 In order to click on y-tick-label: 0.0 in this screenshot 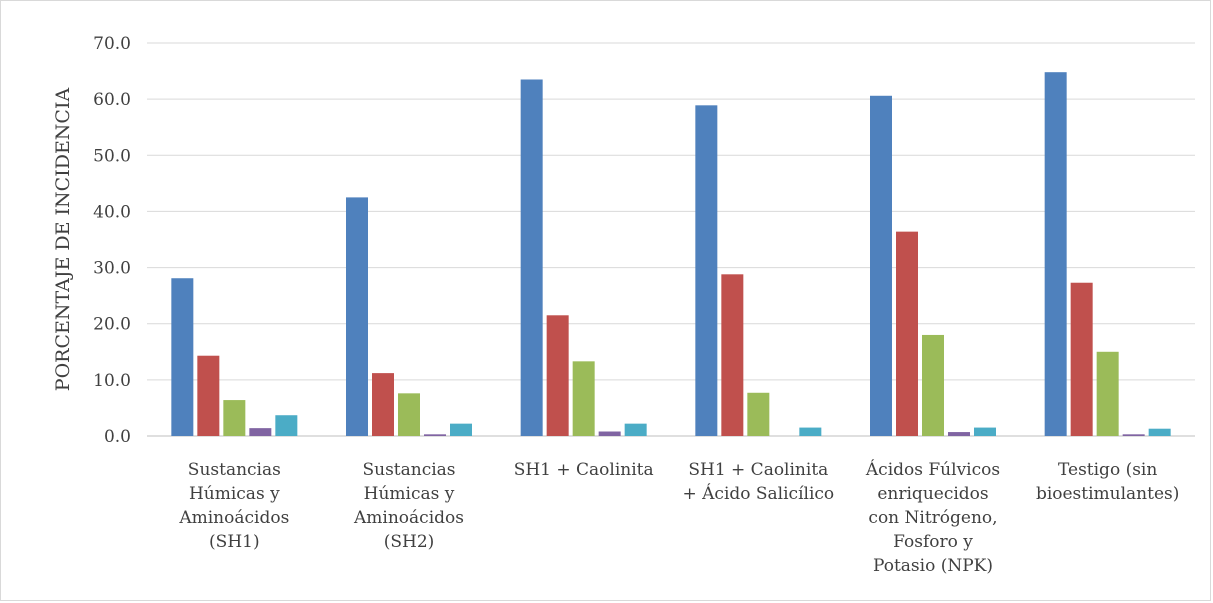, I will do `click(117, 437)`.